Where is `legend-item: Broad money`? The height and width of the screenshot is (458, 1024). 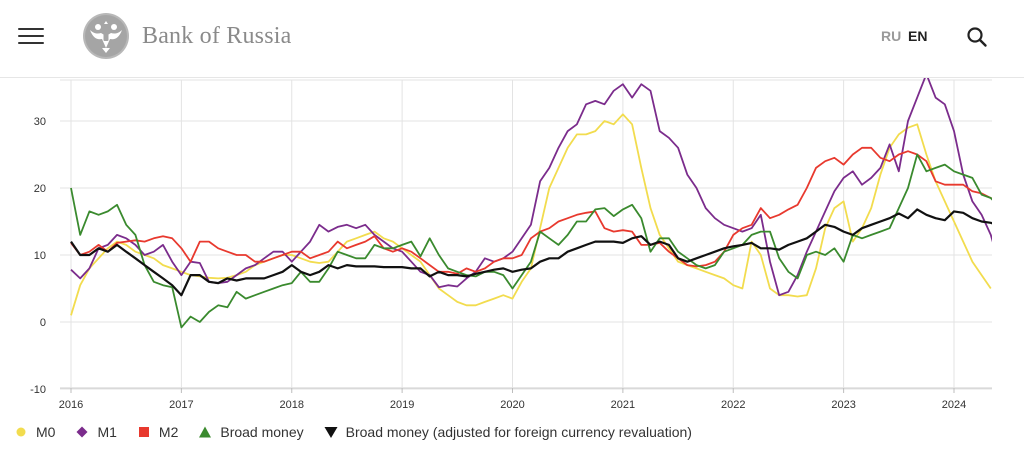
legend-item: Broad money is located at coordinates (251, 432).